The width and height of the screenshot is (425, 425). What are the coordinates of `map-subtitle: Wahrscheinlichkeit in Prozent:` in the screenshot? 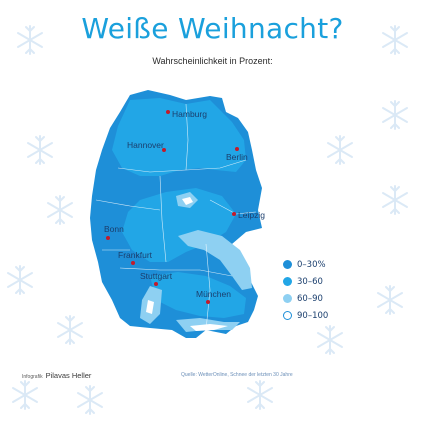 It's located at (212, 61).